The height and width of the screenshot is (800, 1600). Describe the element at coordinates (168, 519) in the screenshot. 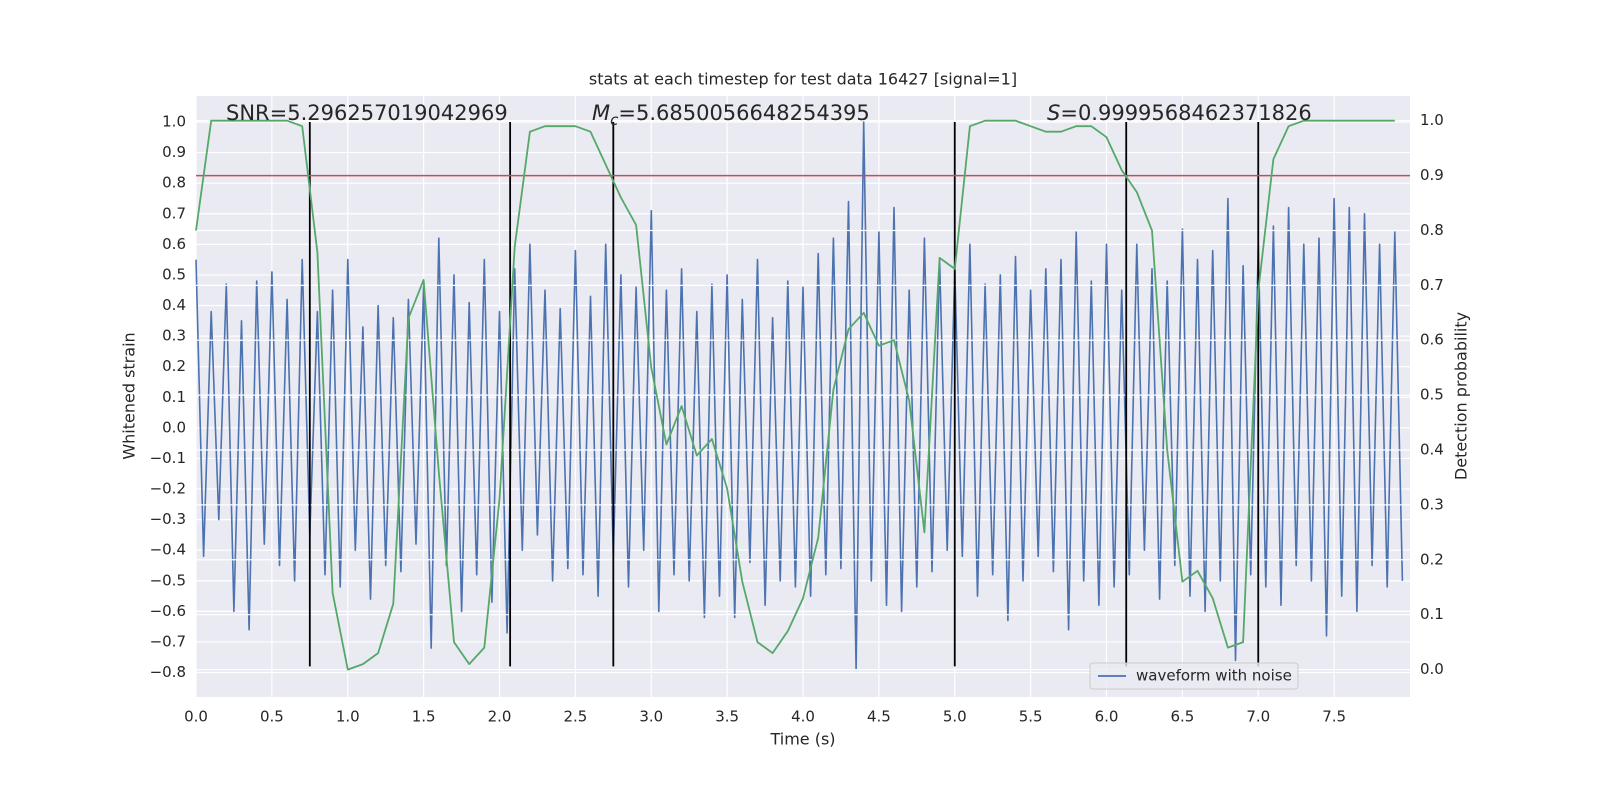

I see `y-tick-label: −0.3` at that location.